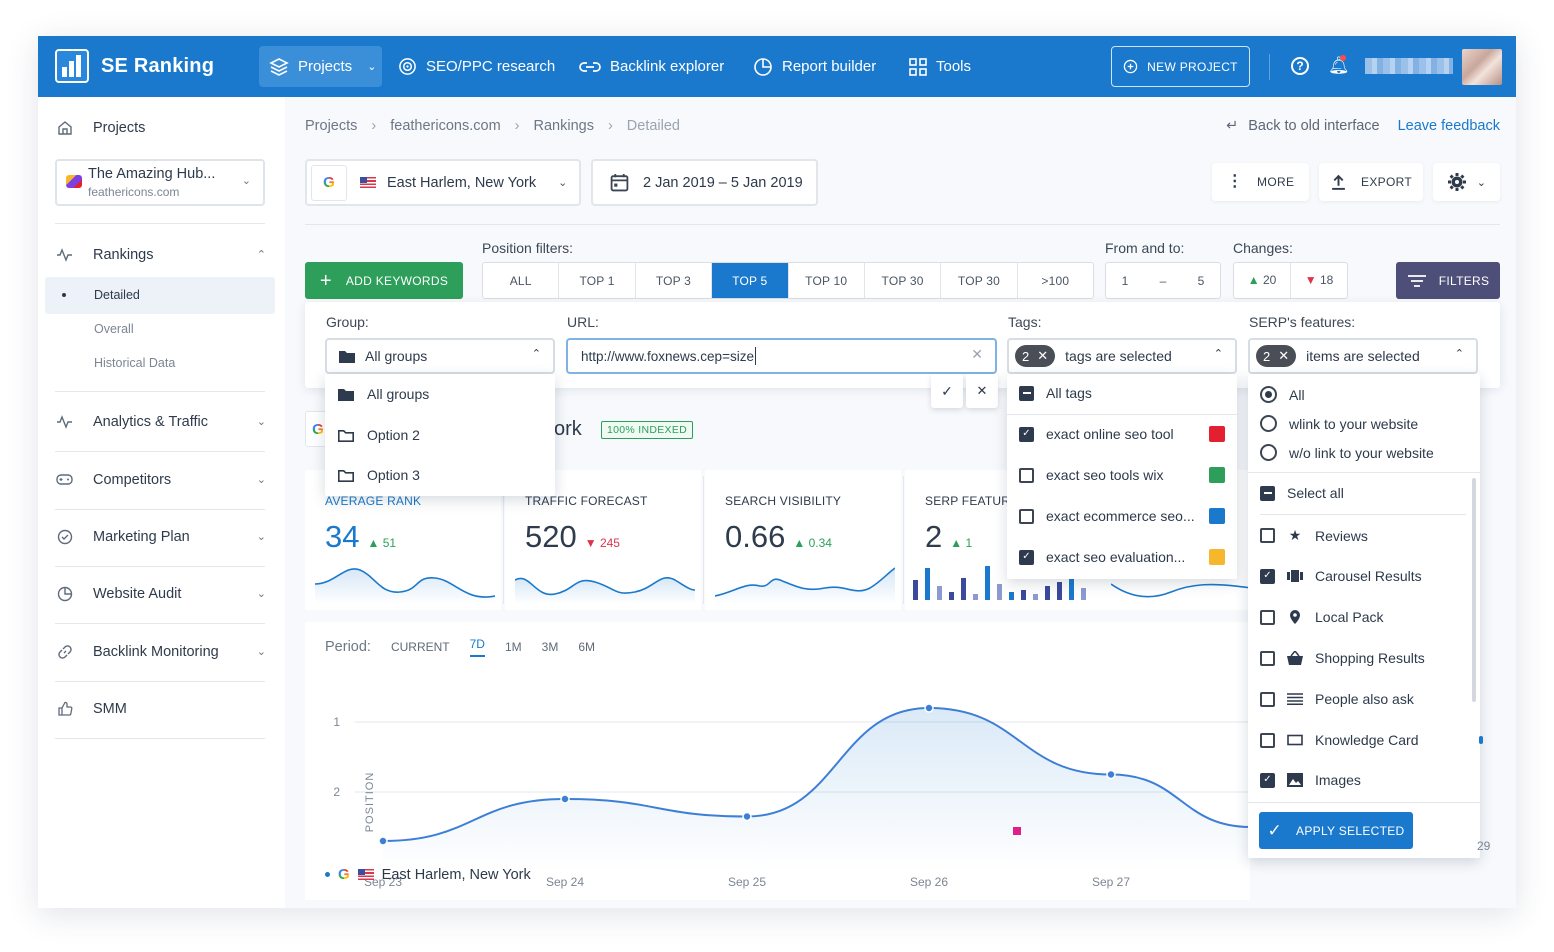 This screenshot has width=1554, height=952. I want to click on period-current: CURRENT, so click(420, 647).